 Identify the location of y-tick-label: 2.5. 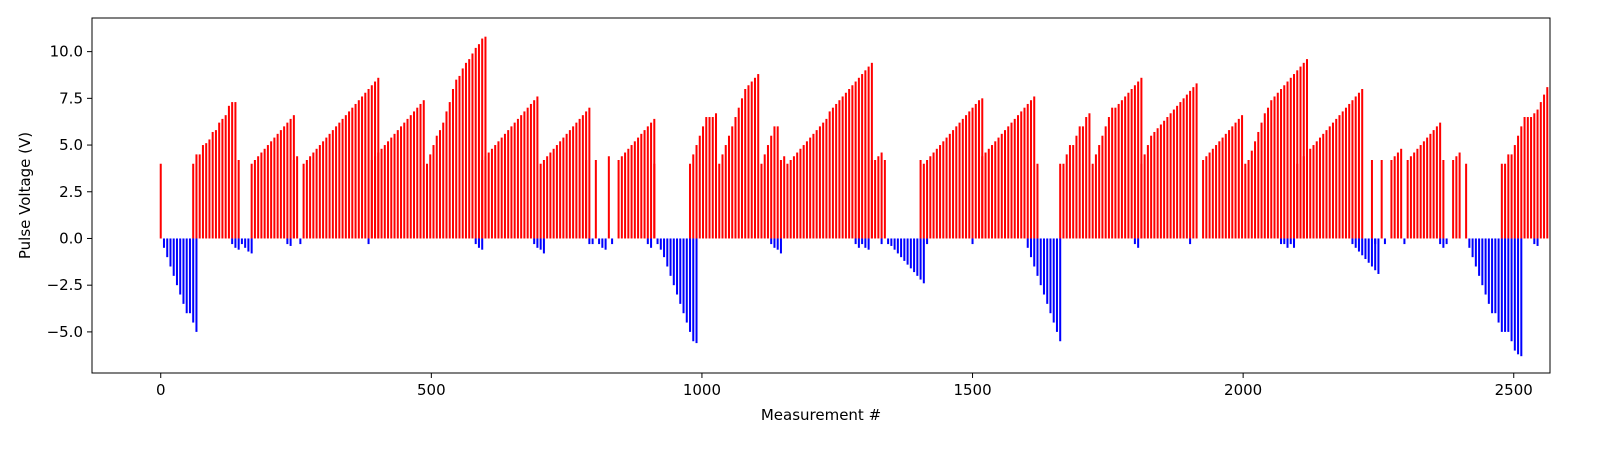
(71, 192).